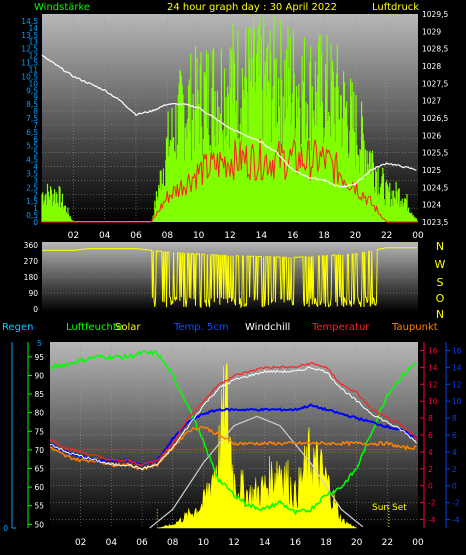  What do you see at coordinates (433, 384) in the screenshot?
I see `temperature-tick-label: 12` at bounding box center [433, 384].